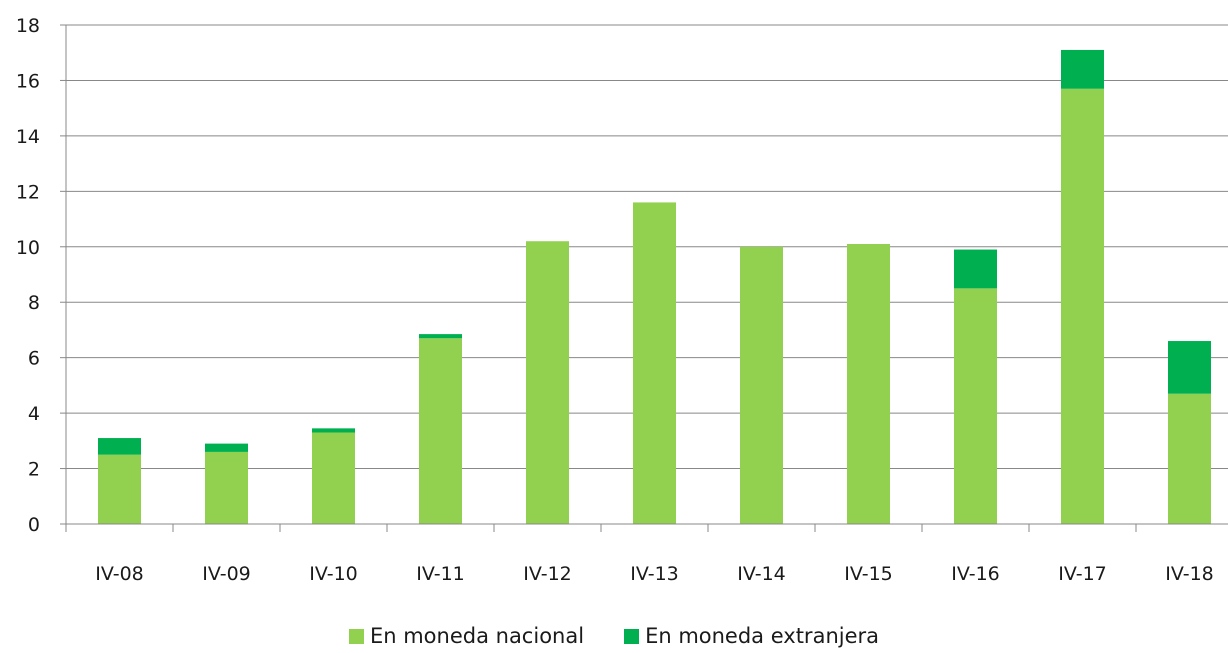 The image size is (1228, 653). Describe the element at coordinates (28, 192) in the screenshot. I see `y-tick-label: 12` at that location.